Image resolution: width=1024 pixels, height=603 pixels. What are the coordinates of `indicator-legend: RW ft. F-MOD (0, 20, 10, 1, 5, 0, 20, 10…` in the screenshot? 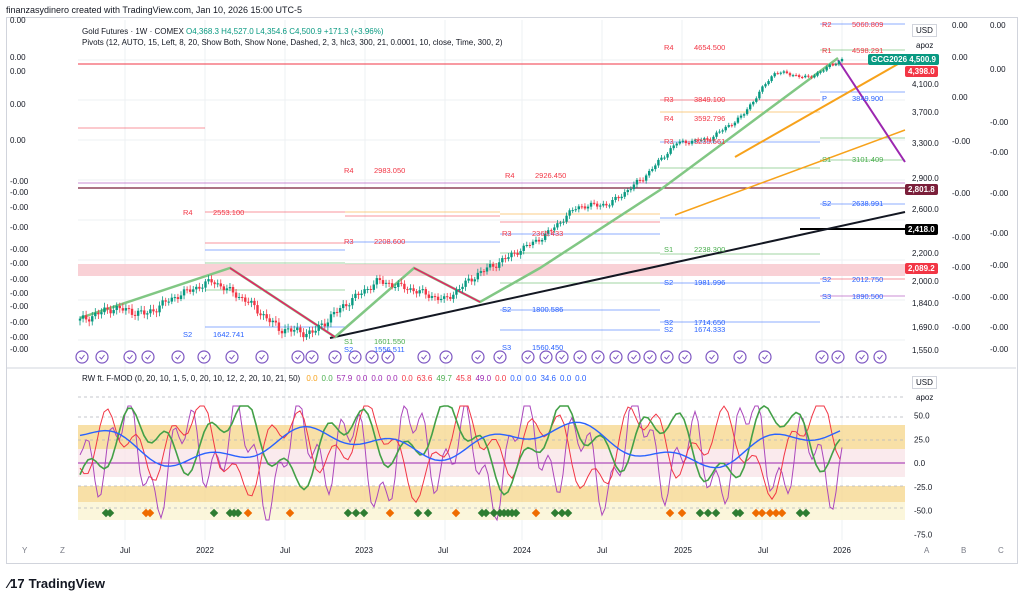 It's located at (334, 378).